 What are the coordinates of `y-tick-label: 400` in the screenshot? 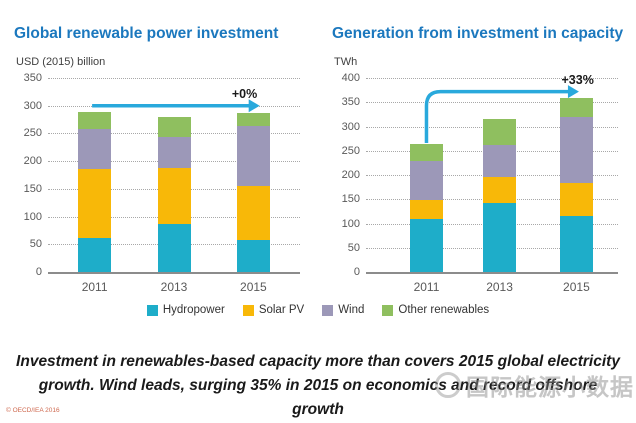 It's located at (350, 78).